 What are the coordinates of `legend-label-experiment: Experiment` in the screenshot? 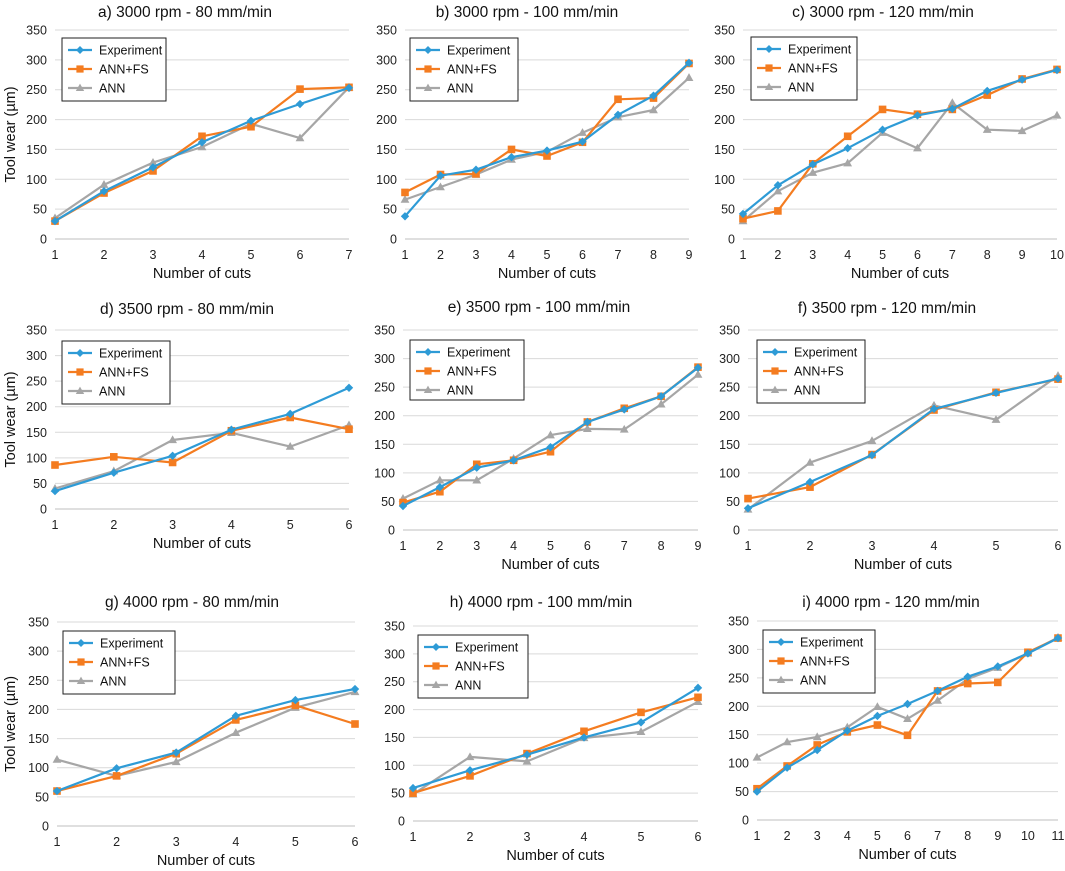 It's located at (826, 353).